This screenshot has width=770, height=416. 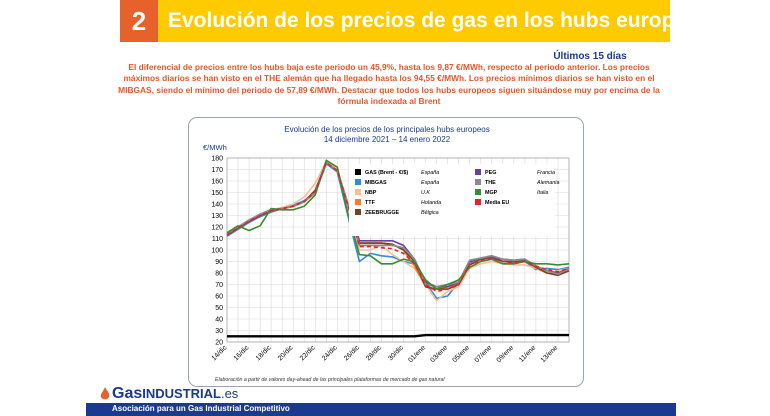 I want to click on y-tick-label: 50, so click(x=219, y=308).